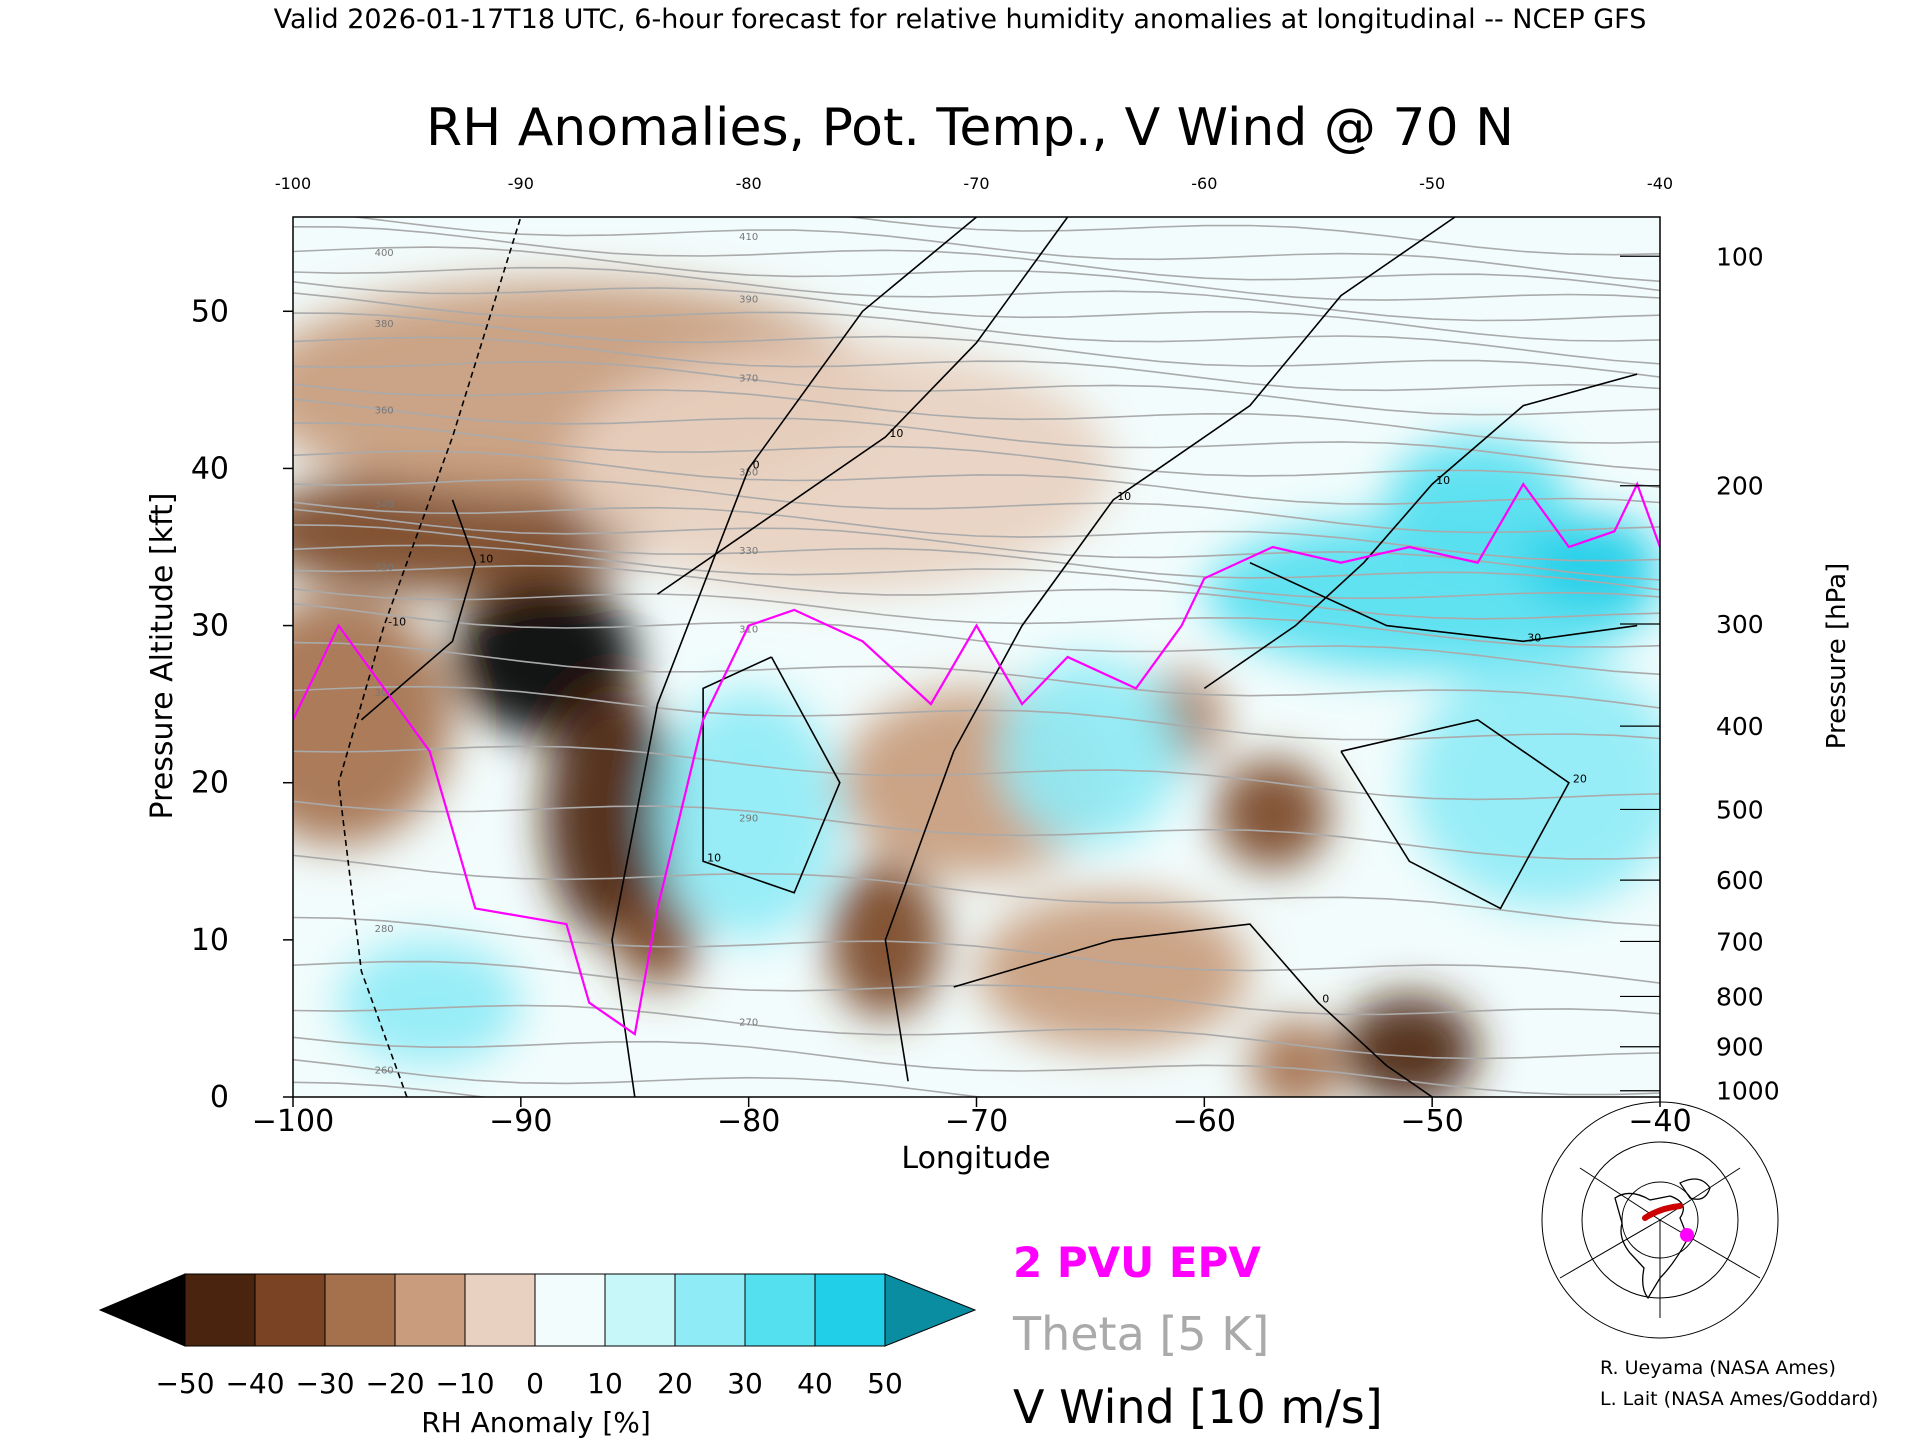 The width and height of the screenshot is (1920, 1440). Describe the element at coordinates (748, 237) in the screenshot. I see `theta-label: 410` at that location.